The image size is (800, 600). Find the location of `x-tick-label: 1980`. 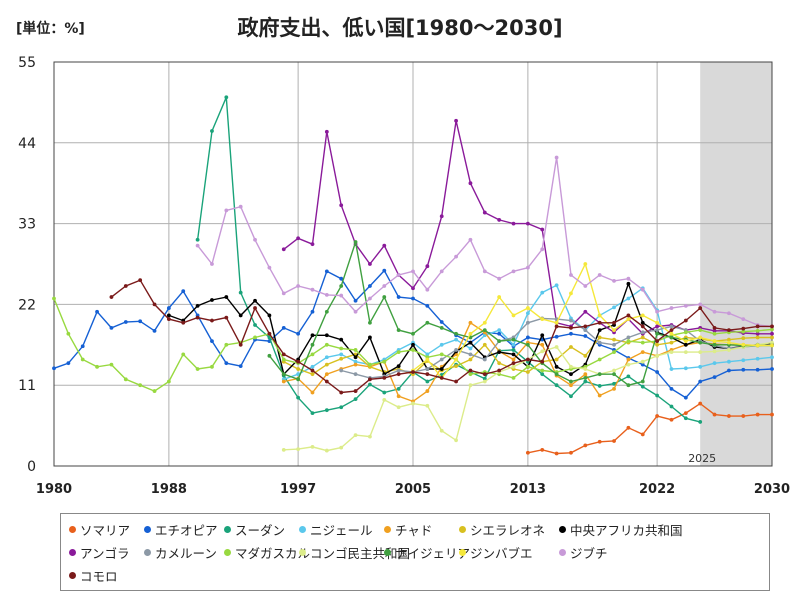

x-tick-label: 1980 is located at coordinates (54, 489).